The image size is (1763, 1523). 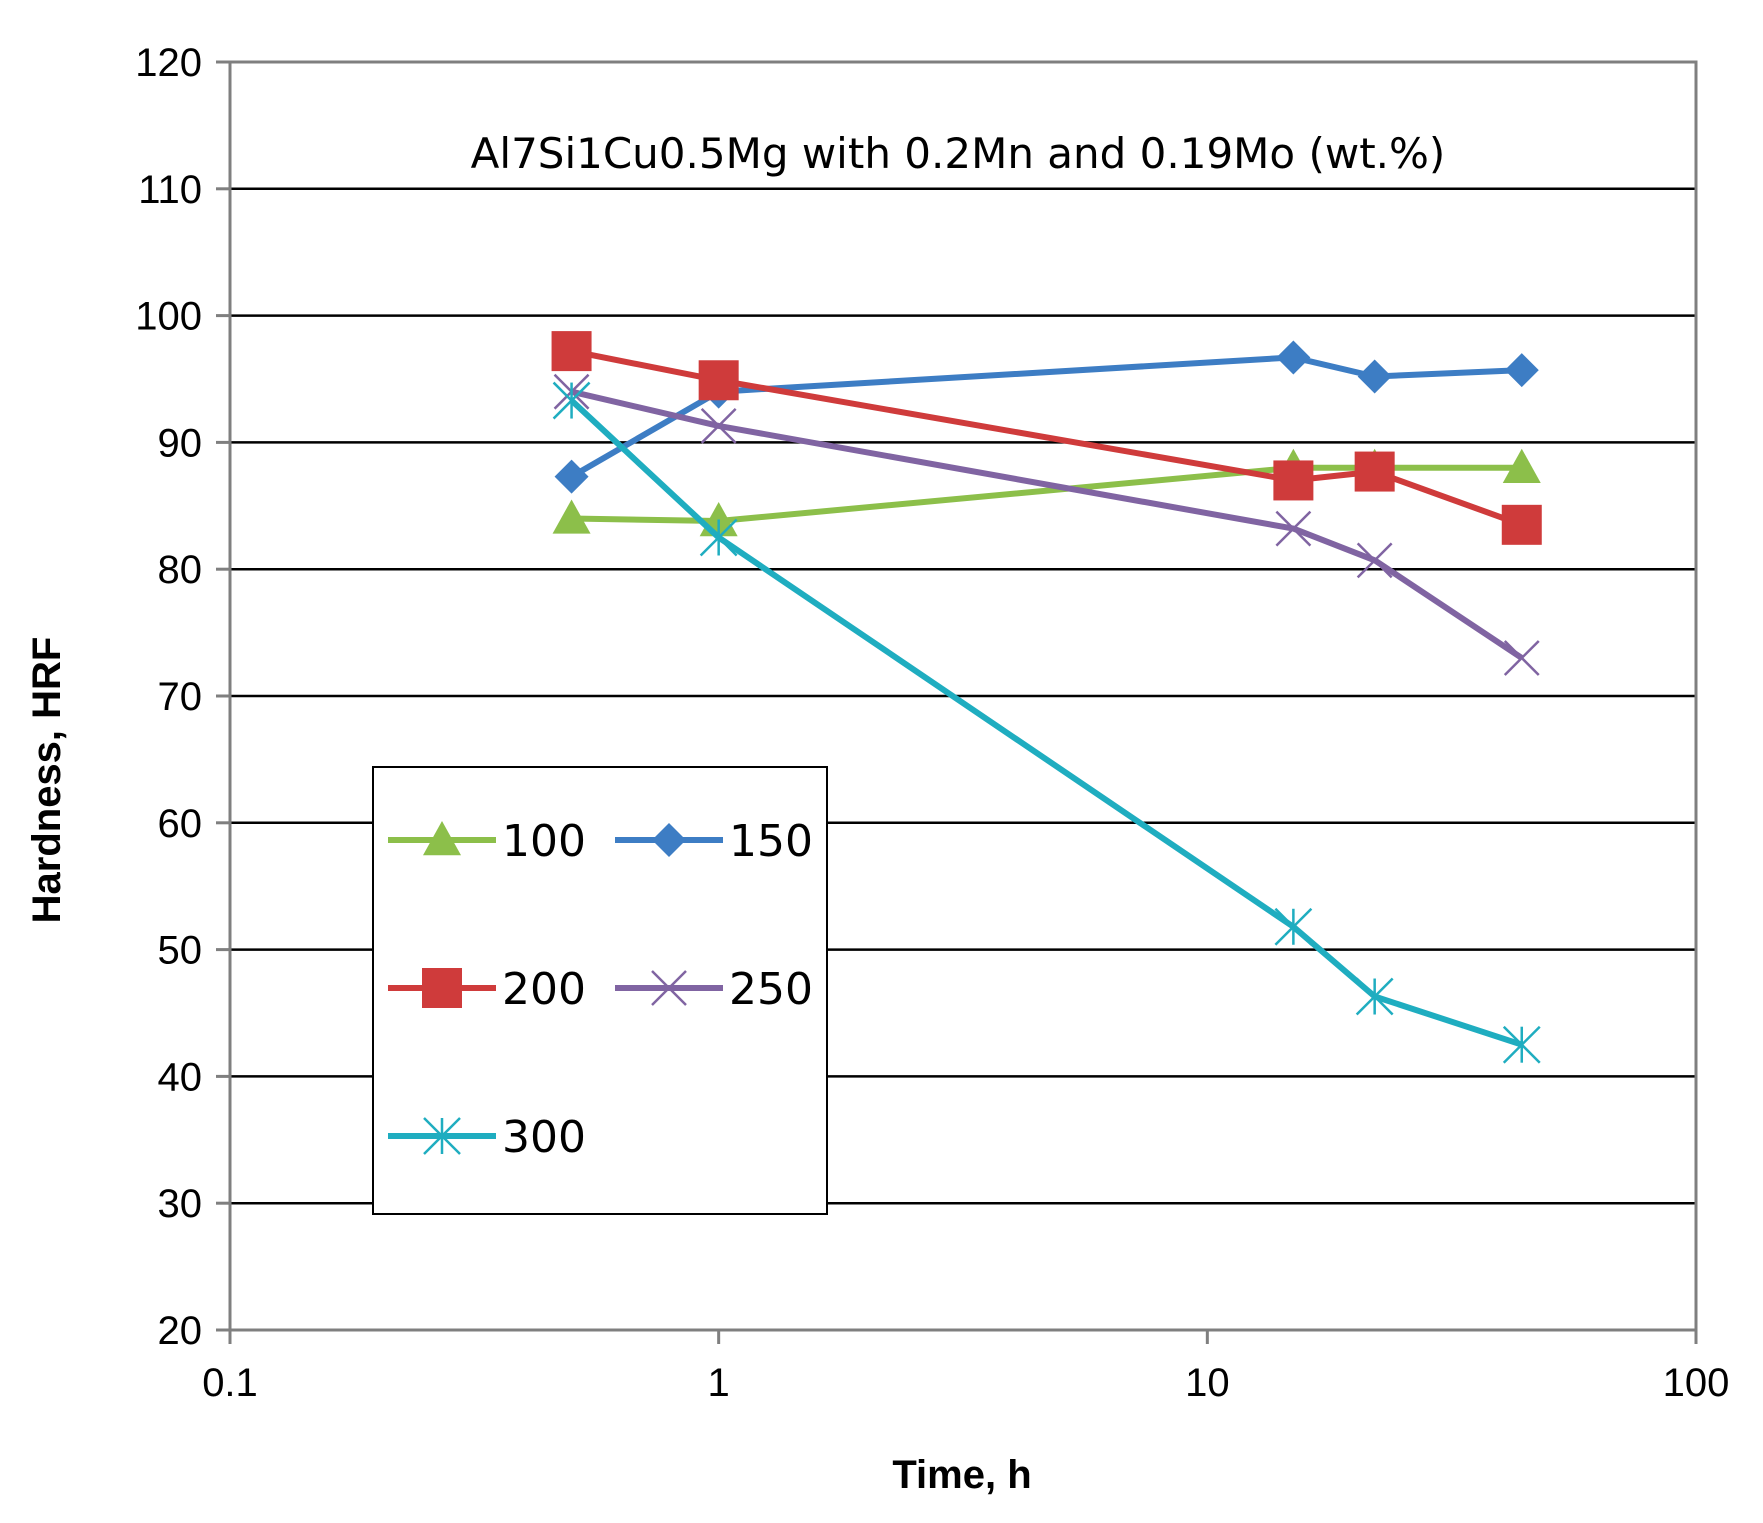 What do you see at coordinates (180, 1331) in the screenshot?
I see `y-tick-label: 20` at bounding box center [180, 1331].